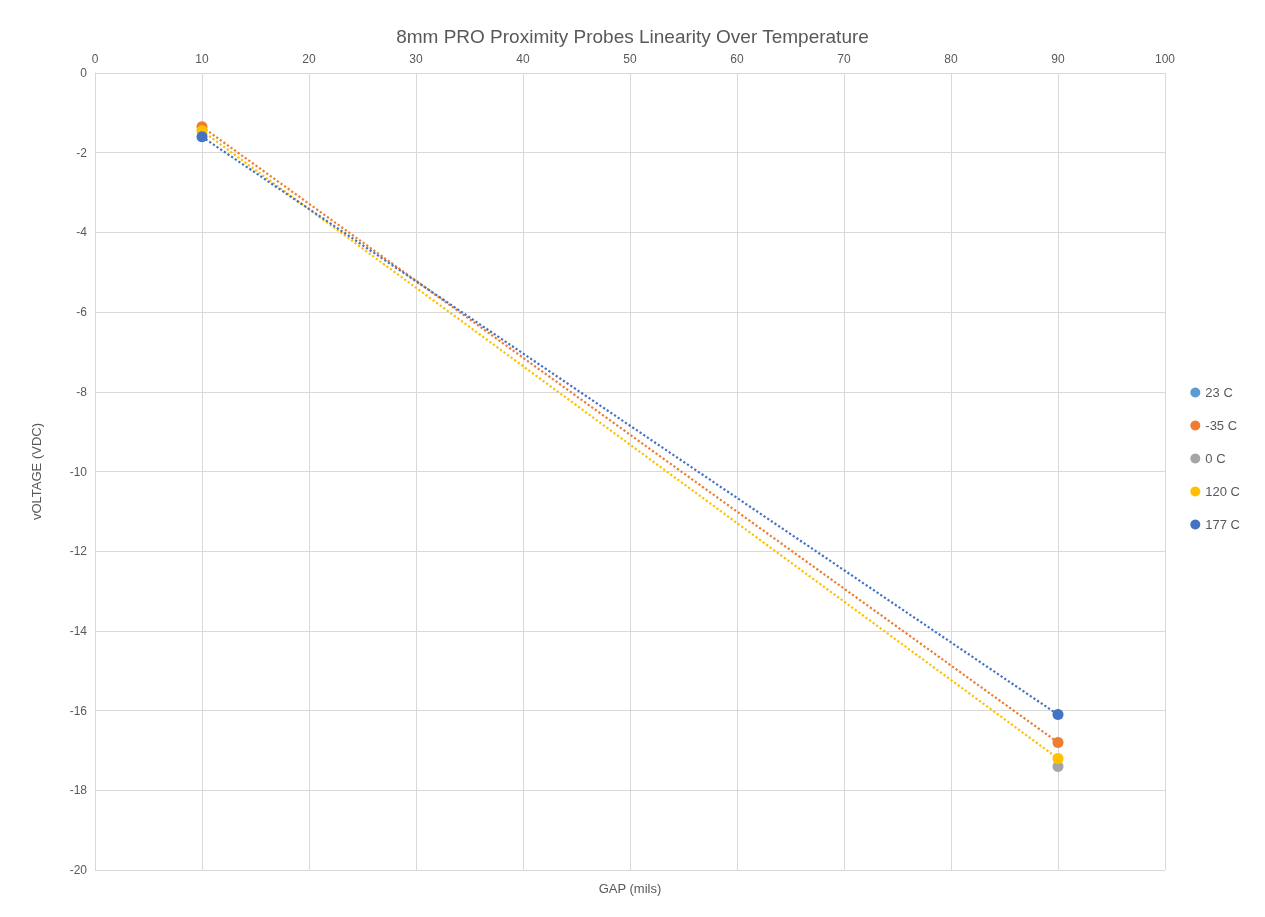 Image resolution: width=1265 pixels, height=917 pixels. What do you see at coordinates (630, 888) in the screenshot?
I see `x-axis-title: GAP (mils)` at bounding box center [630, 888].